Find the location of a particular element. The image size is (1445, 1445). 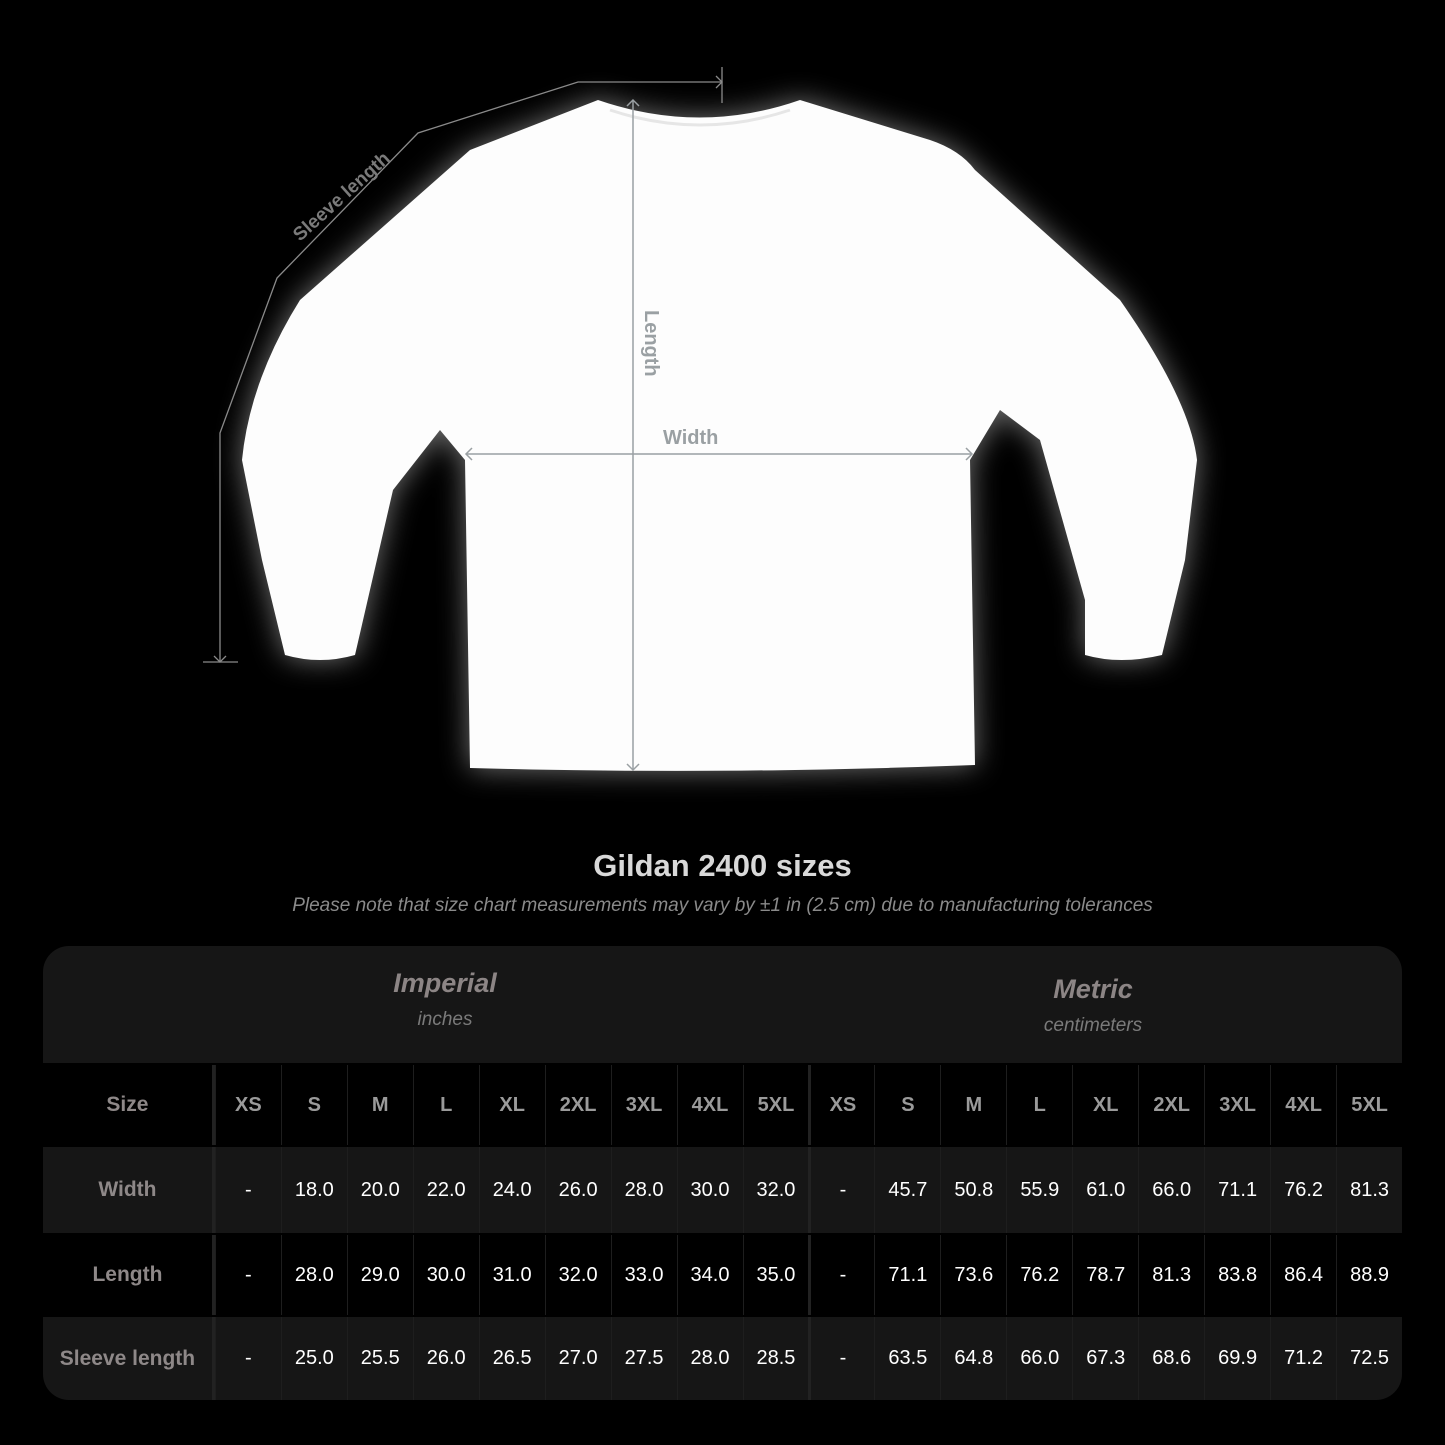

unit-header: Imperial inches Metric centimeters is located at coordinates (722, 1004).